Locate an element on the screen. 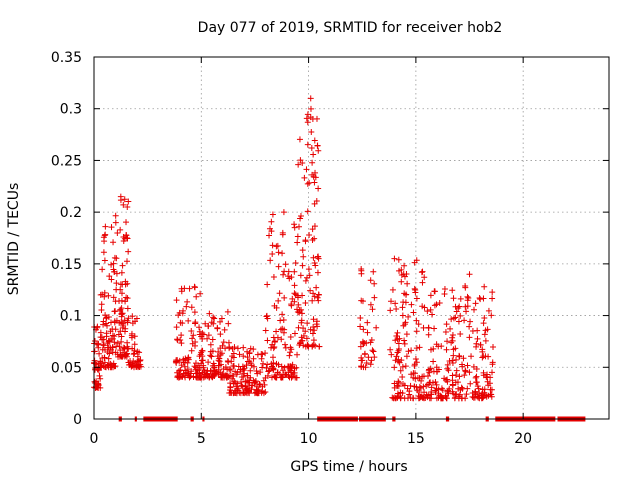 This screenshot has height=480, width=640. x-tick-label: 0 is located at coordinates (94, 439).